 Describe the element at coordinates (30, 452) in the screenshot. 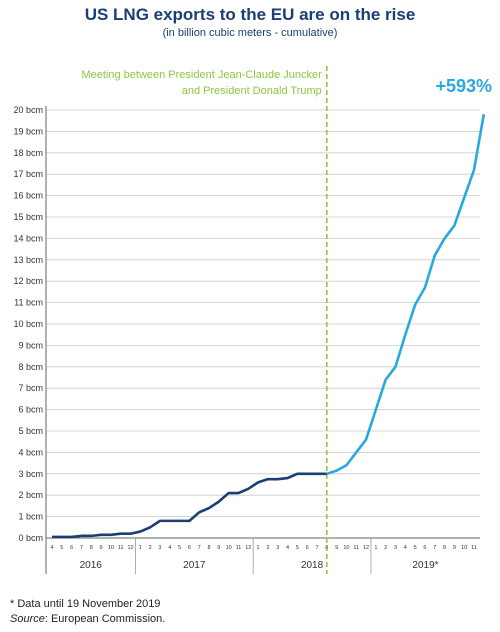

I see `y-tick-label: 4 bcm` at that location.